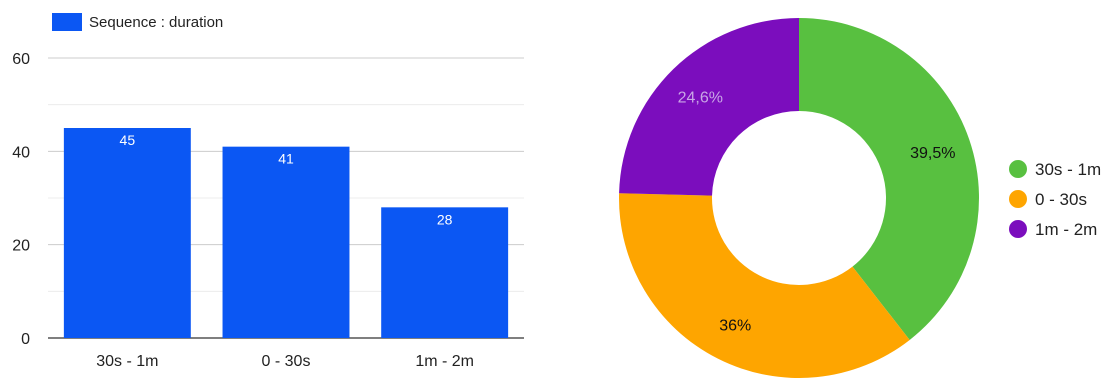  I want to click on x-tick-label: 30s - 1m, so click(127, 361).